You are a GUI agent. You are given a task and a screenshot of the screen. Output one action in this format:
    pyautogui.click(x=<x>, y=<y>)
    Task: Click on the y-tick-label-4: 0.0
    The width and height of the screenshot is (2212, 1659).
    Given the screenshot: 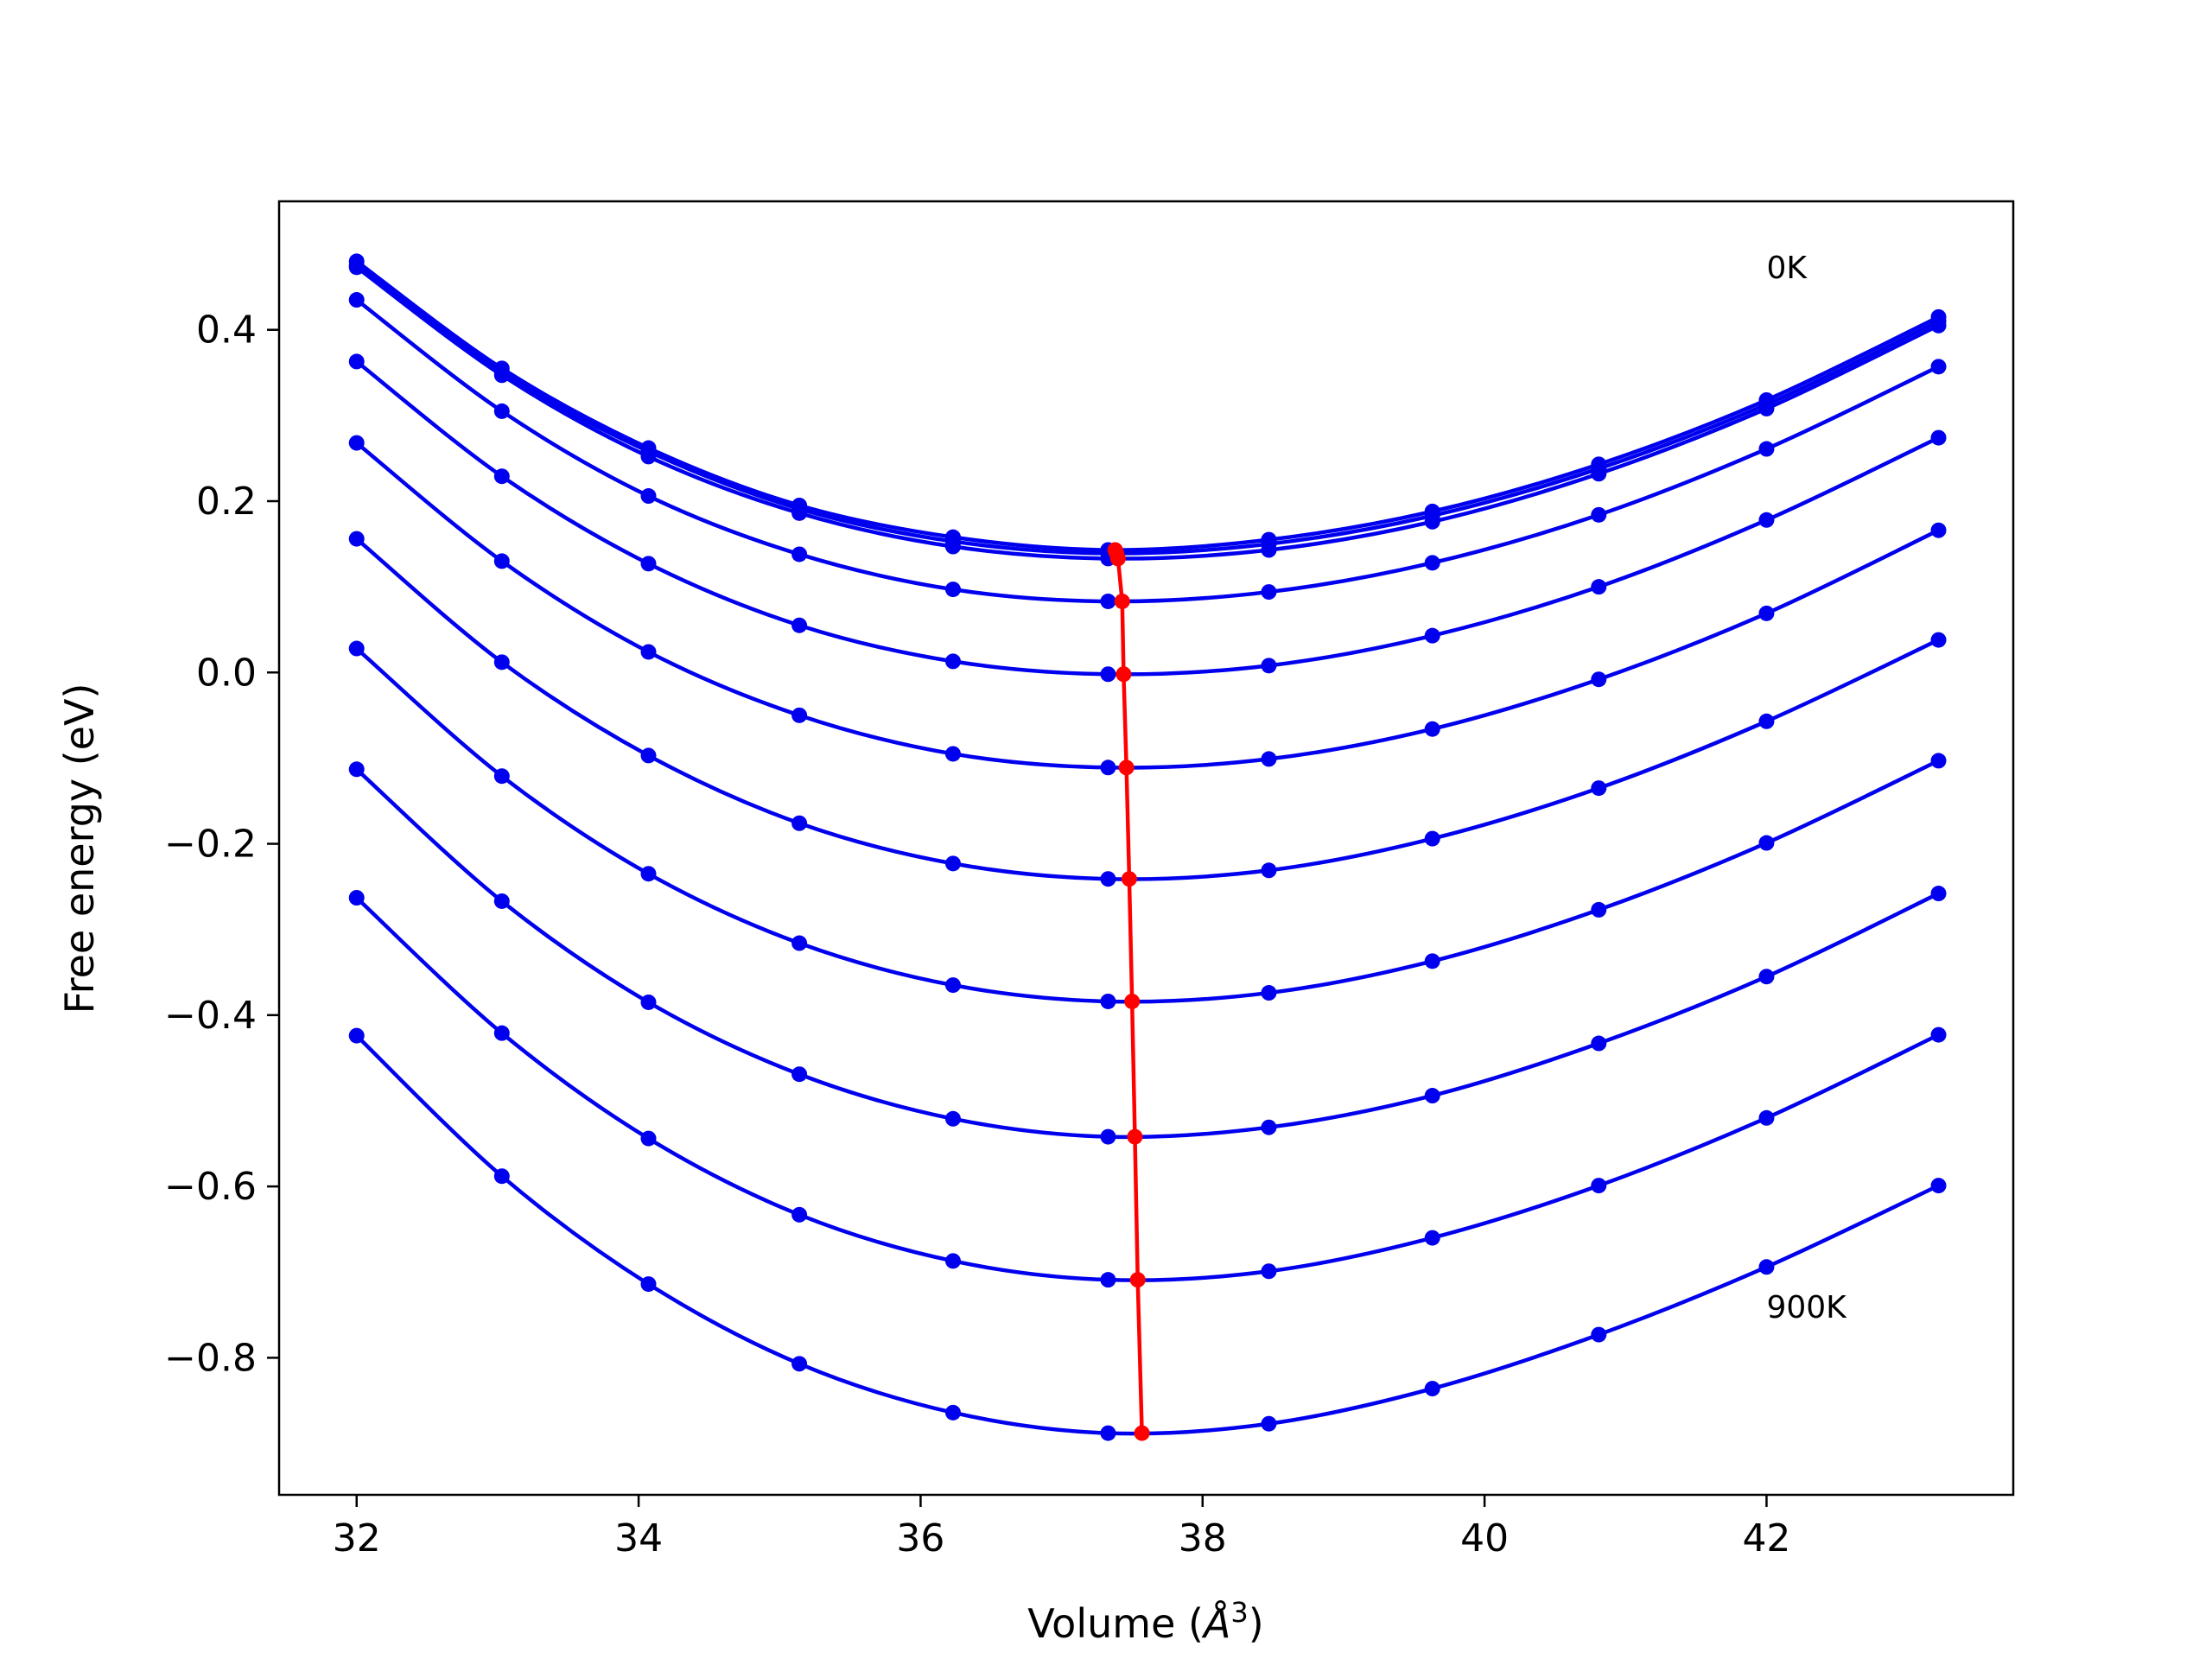 What is the action you would take?
    pyautogui.click(x=226, y=673)
    